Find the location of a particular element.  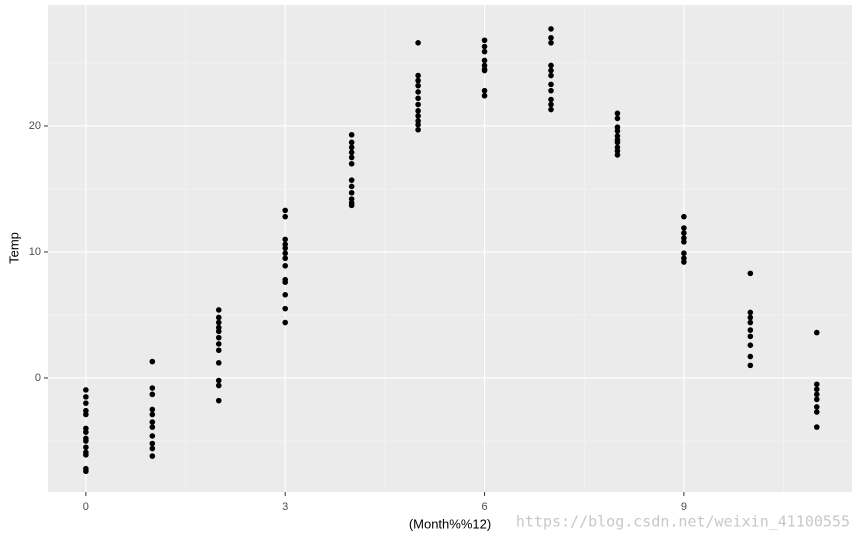

watermark: https://blog.csdn.net/weixin_41100555 is located at coordinates (683, 522).